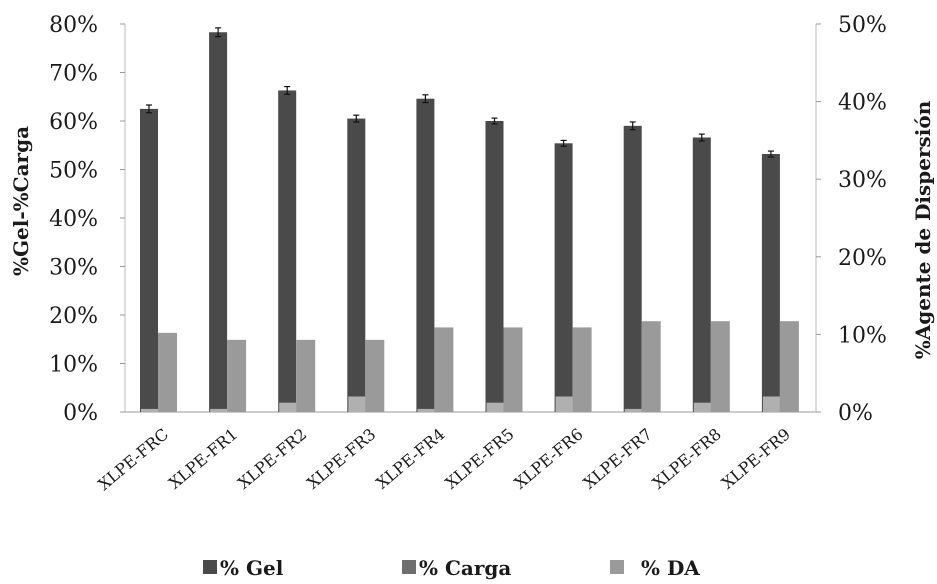 The height and width of the screenshot is (584, 937). What do you see at coordinates (465, 568) in the screenshot?
I see `legend-label-carga: % Carga` at bounding box center [465, 568].